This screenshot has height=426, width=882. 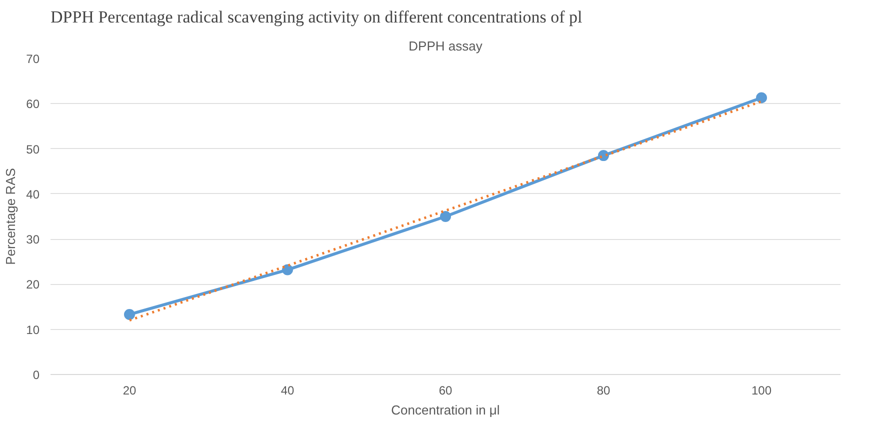 What do you see at coordinates (33, 149) in the screenshot?
I see `y-tick-label: 50` at bounding box center [33, 149].